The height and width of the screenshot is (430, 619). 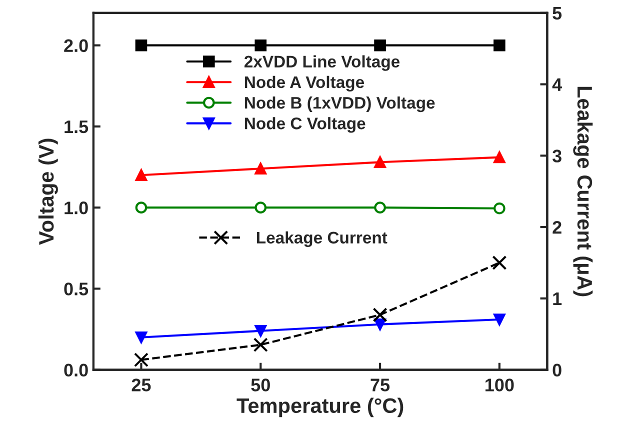 What do you see at coordinates (141, 385) in the screenshot?
I see `x-tick-label: 25` at bounding box center [141, 385].